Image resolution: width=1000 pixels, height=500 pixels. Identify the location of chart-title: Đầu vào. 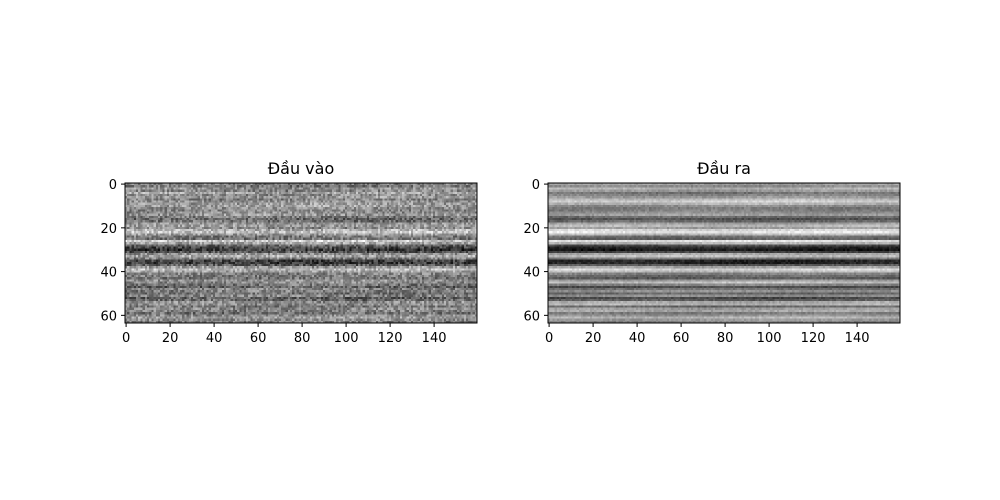
(301, 168).